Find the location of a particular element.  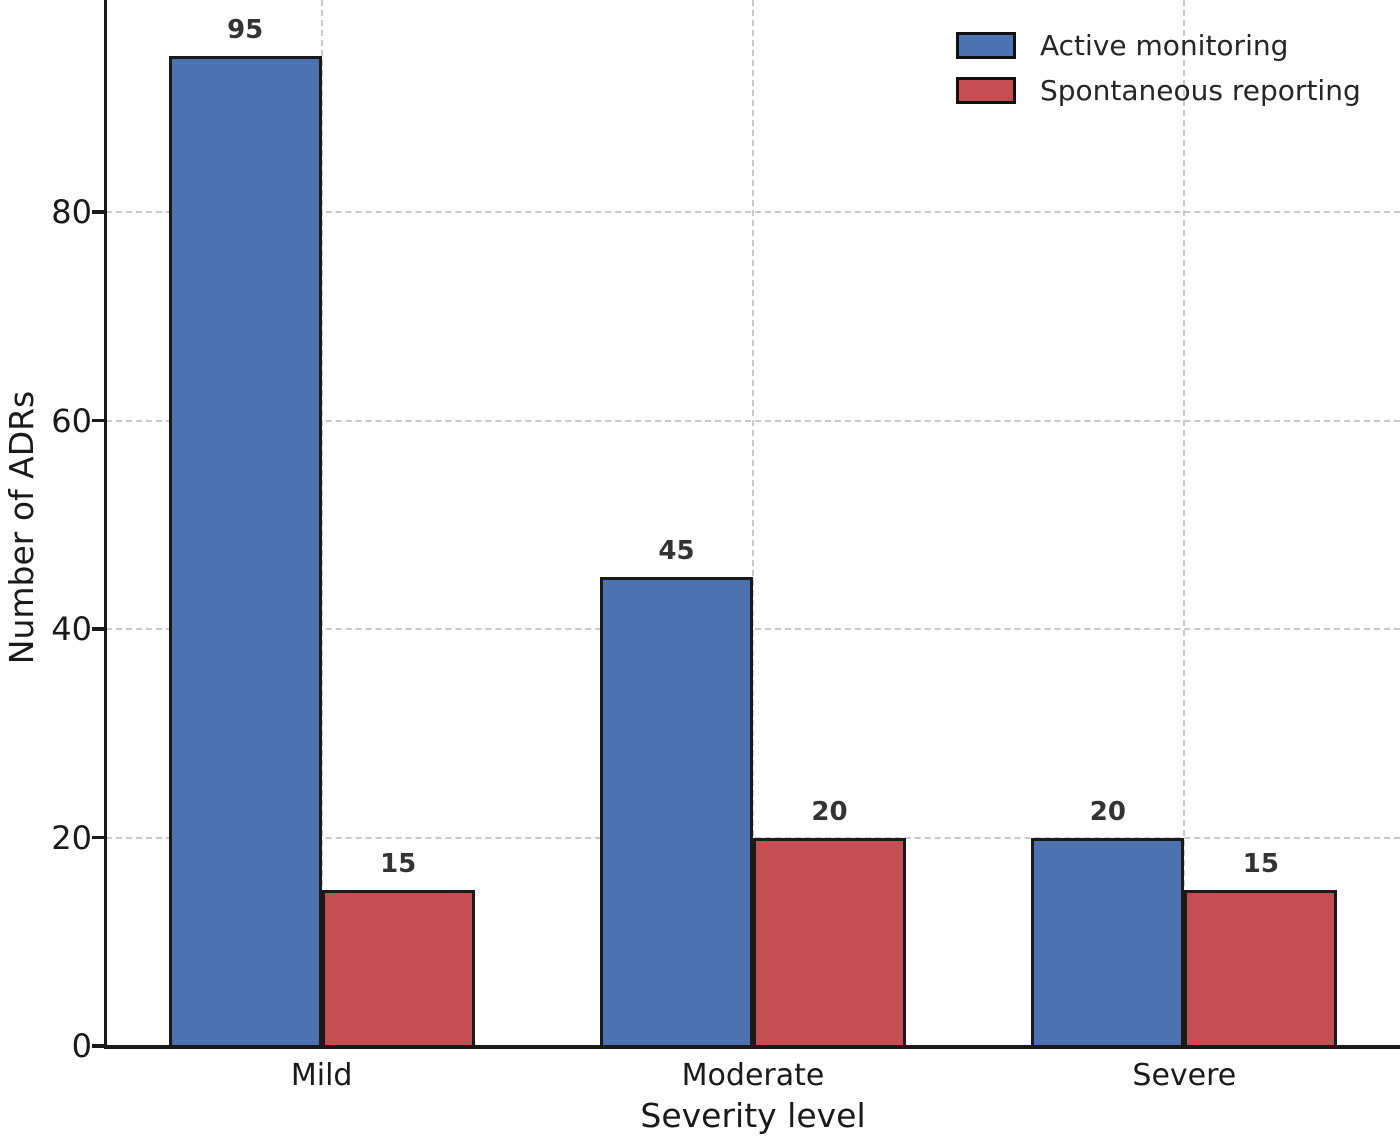

y-tick-label: 20 is located at coordinates (71, 837).